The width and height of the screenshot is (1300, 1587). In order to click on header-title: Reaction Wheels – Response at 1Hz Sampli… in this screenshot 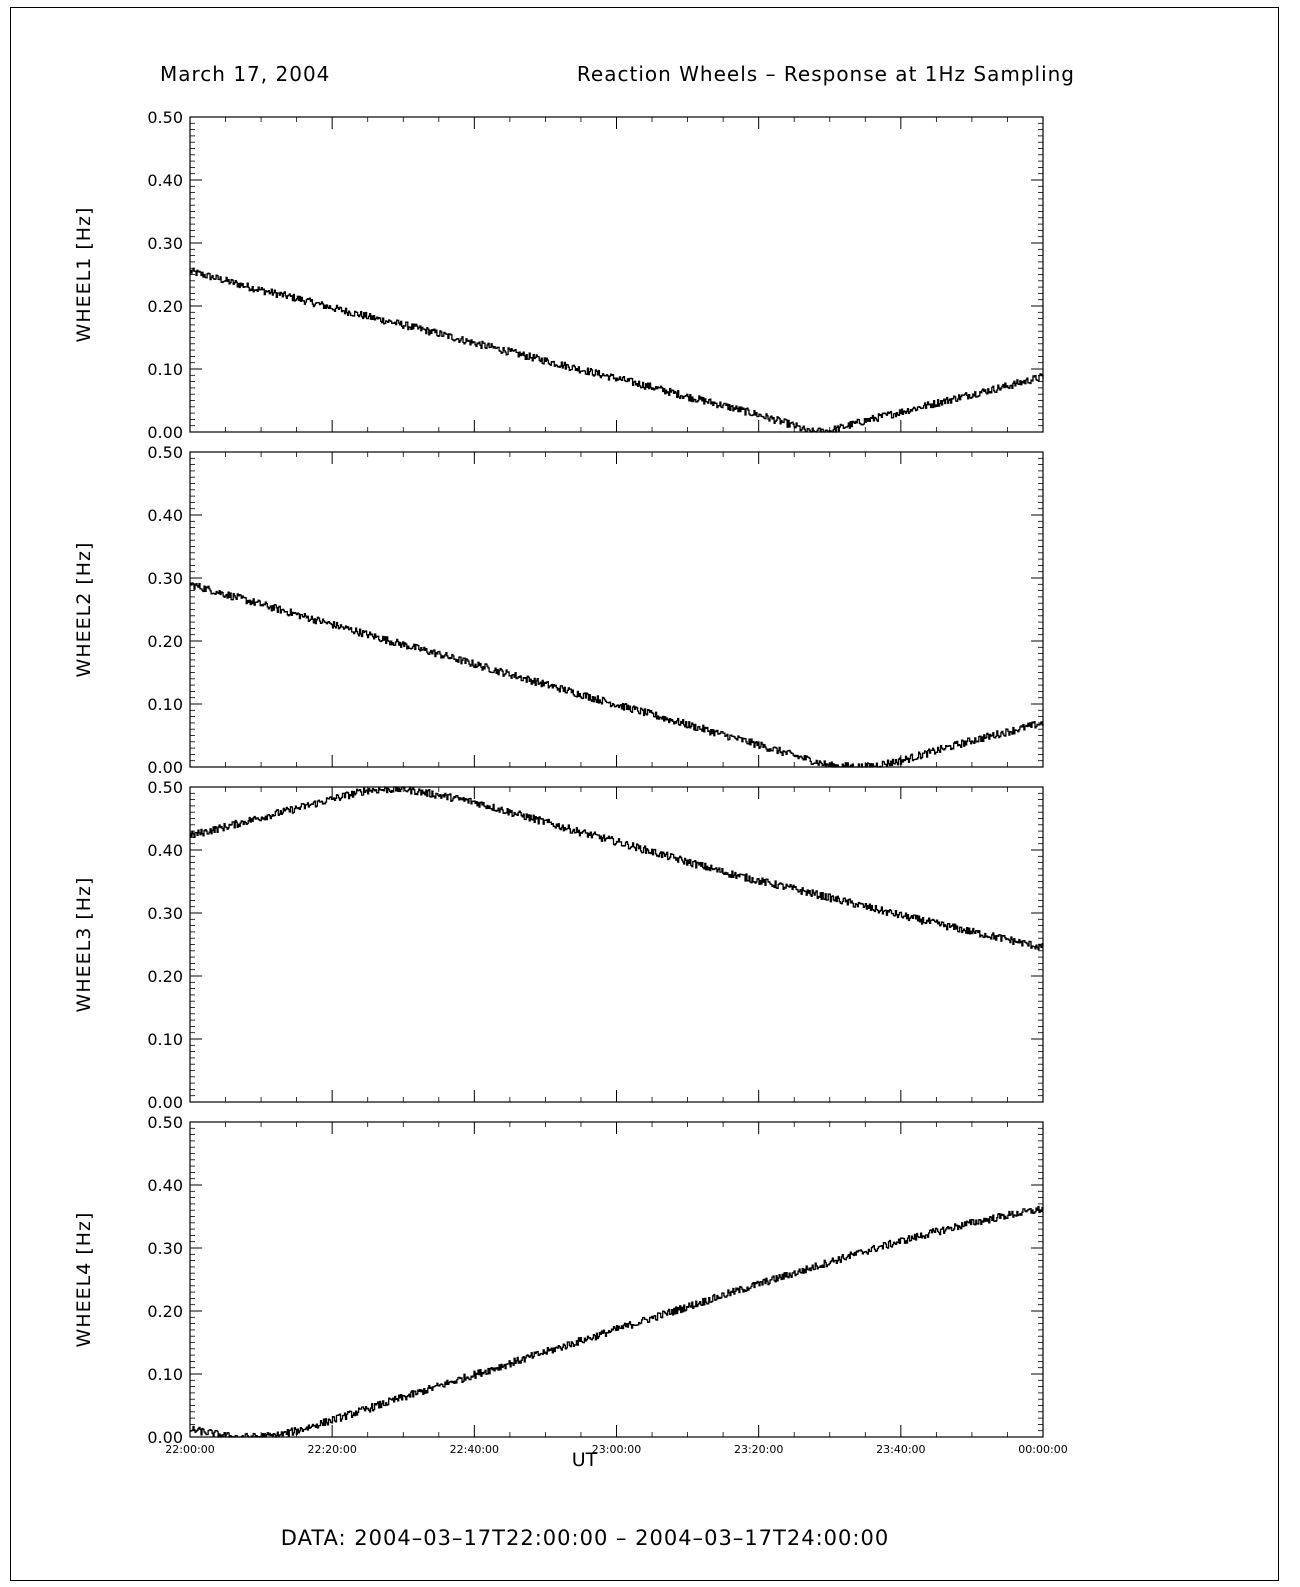, I will do `click(825, 74)`.